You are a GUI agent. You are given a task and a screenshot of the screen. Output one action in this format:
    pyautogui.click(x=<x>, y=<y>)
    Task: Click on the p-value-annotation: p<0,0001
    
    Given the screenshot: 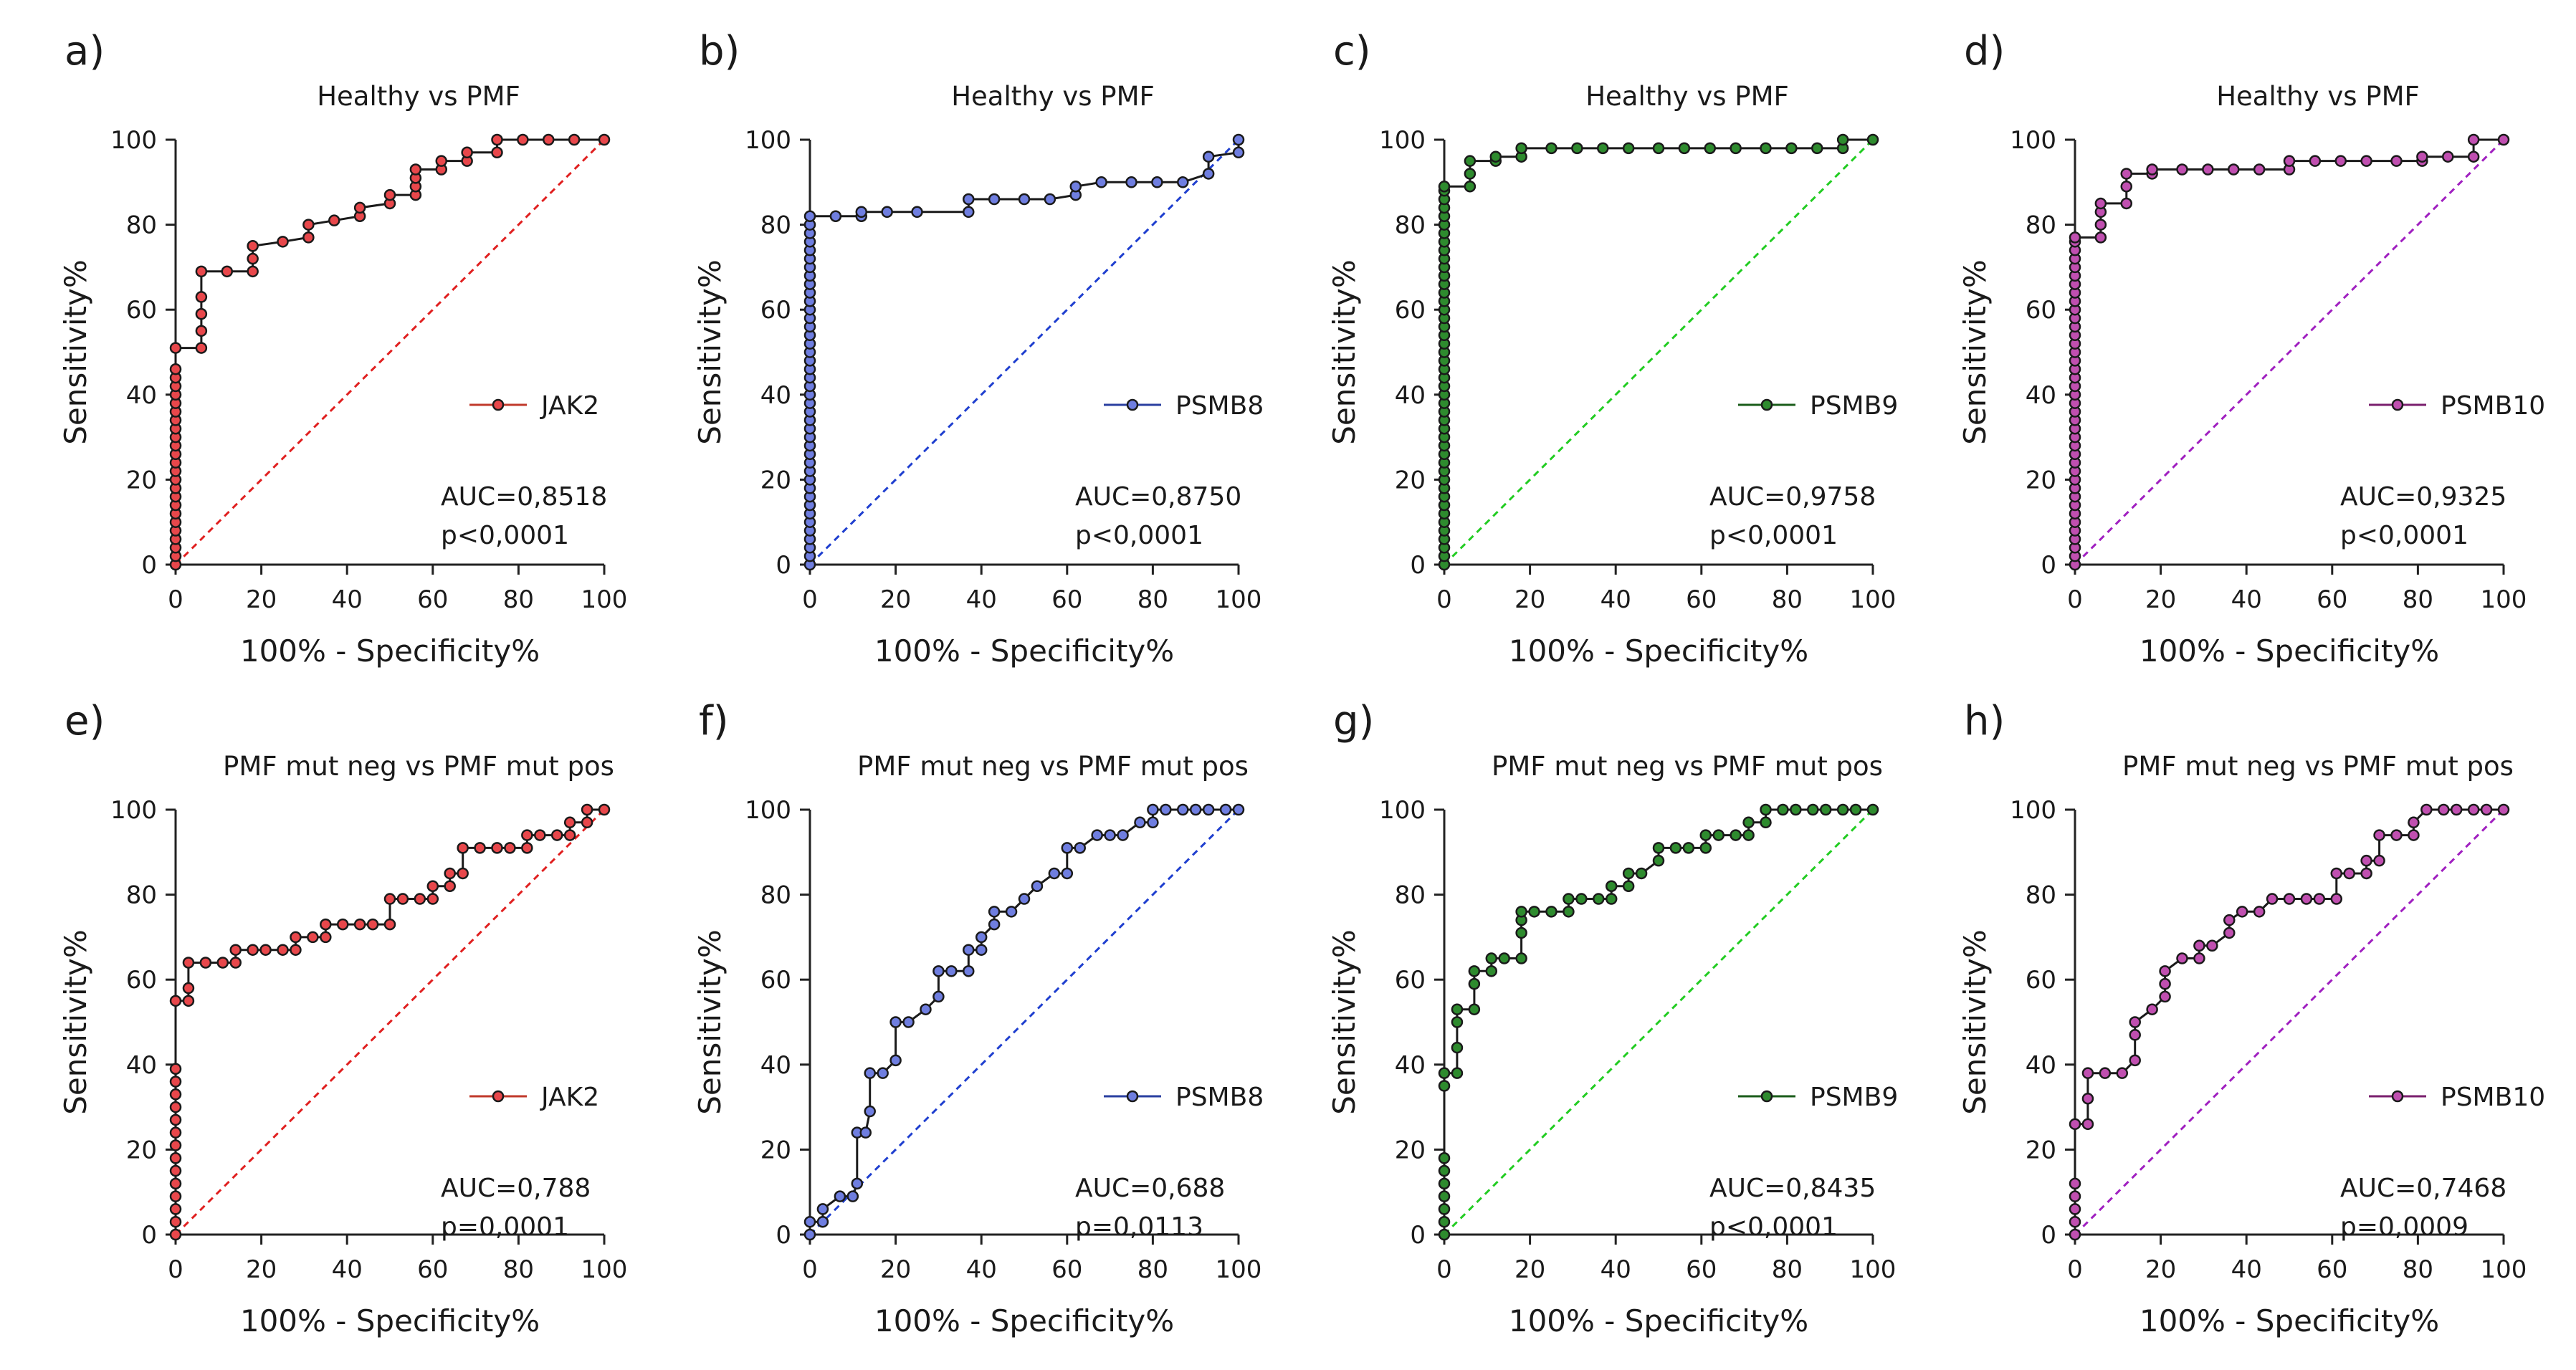 What is the action you would take?
    pyautogui.click(x=1773, y=1227)
    